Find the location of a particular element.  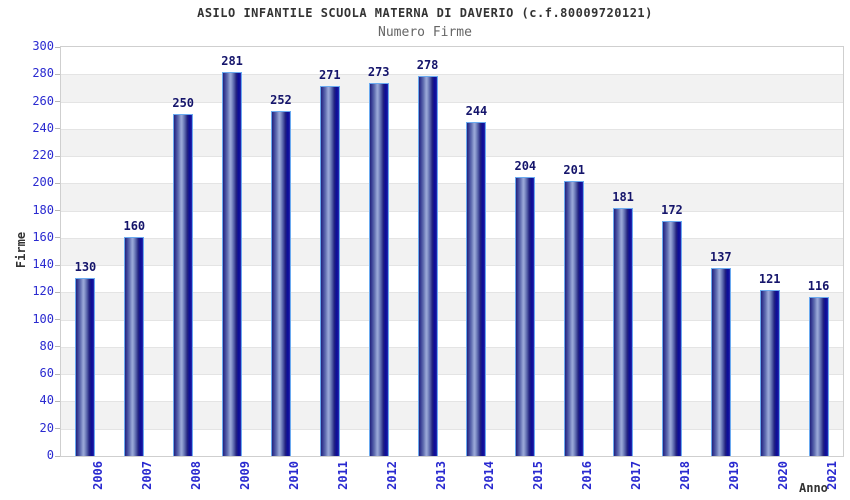

x-tick-label: 2011 is located at coordinates (342, 475).